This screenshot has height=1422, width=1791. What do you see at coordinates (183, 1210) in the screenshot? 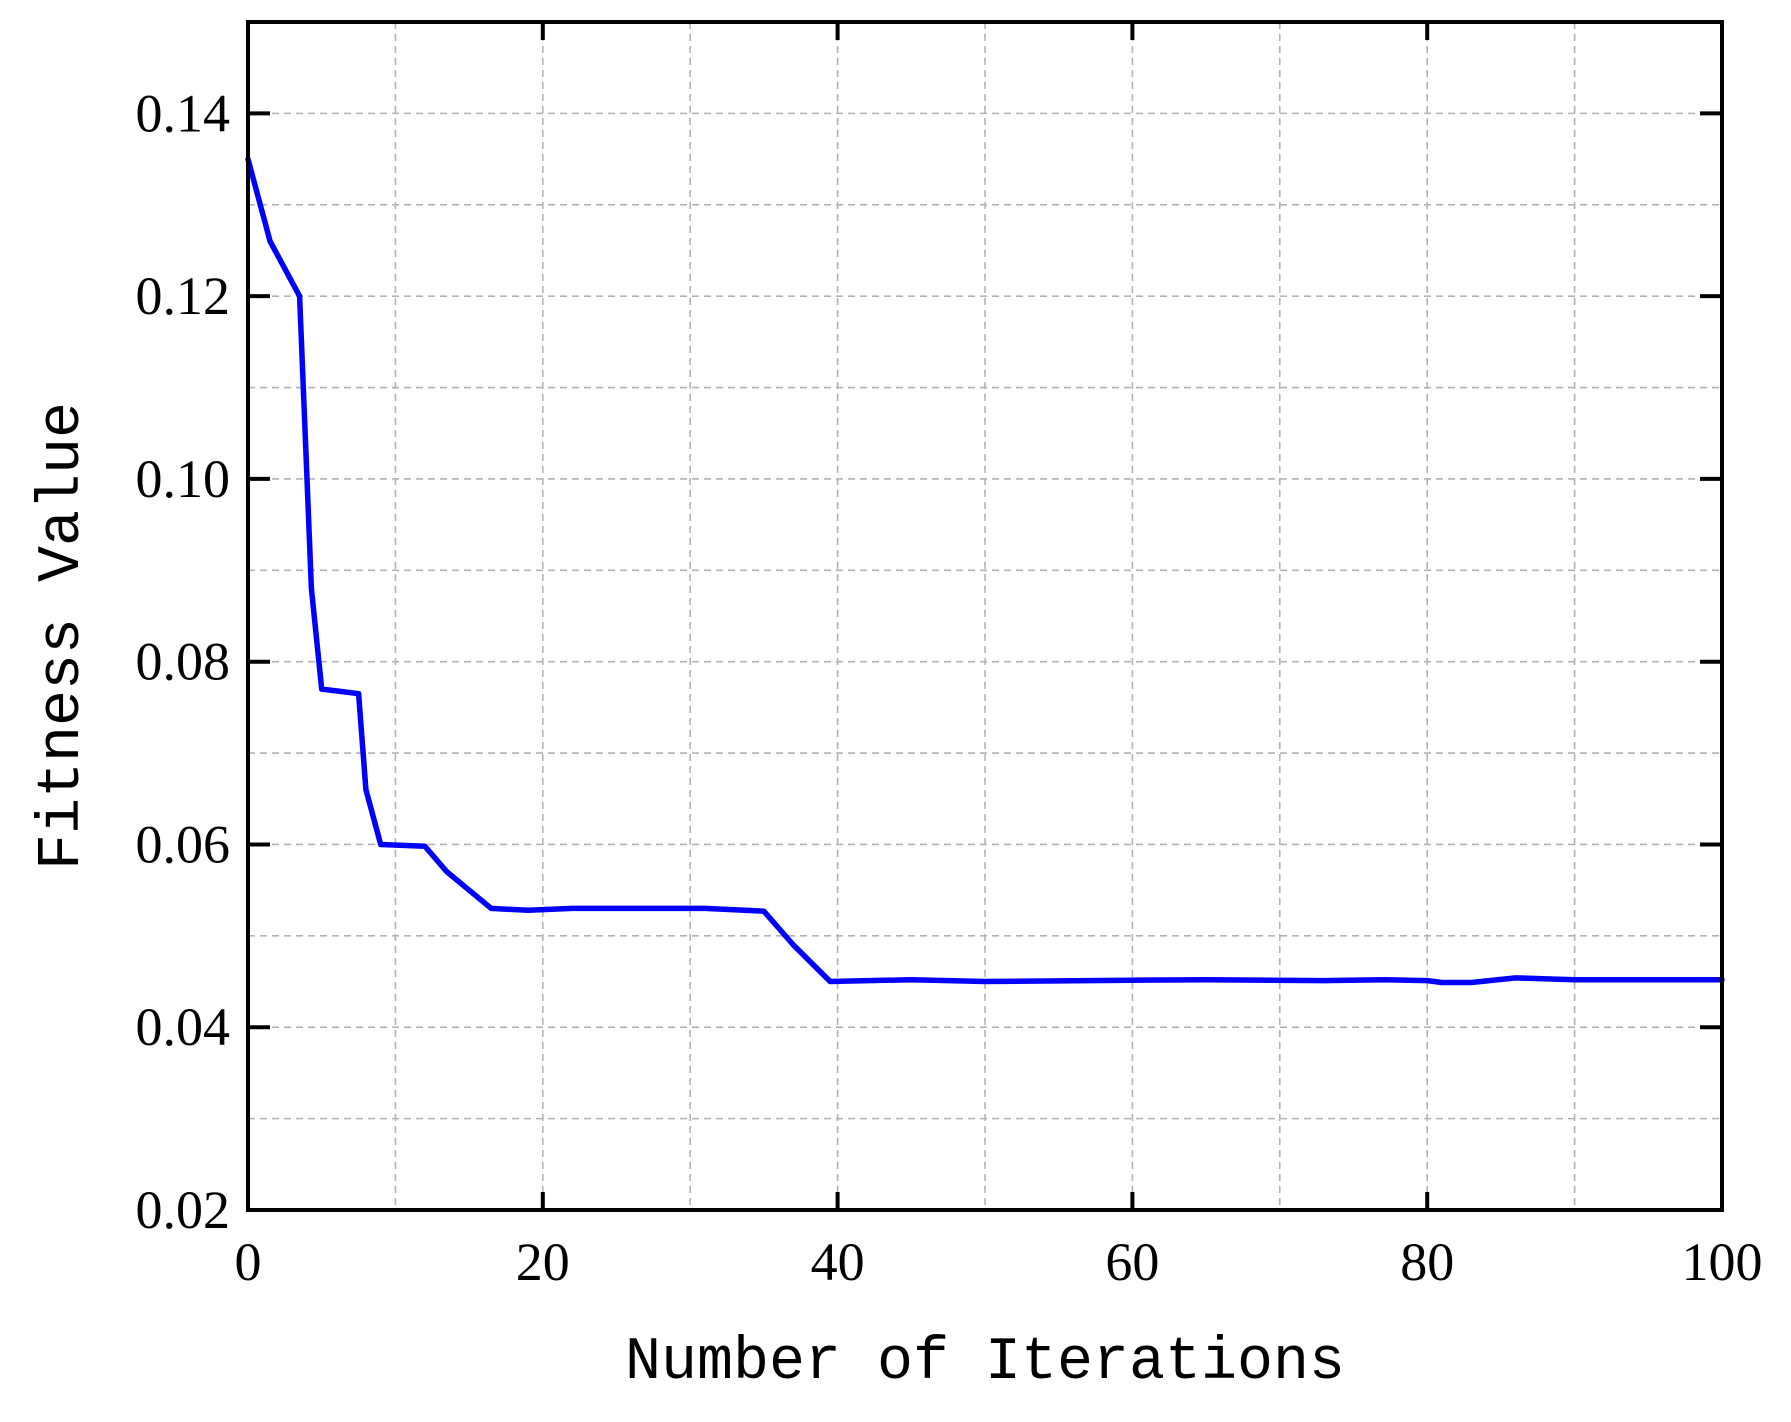
I see `y-tick-label: 0.02` at bounding box center [183, 1210].